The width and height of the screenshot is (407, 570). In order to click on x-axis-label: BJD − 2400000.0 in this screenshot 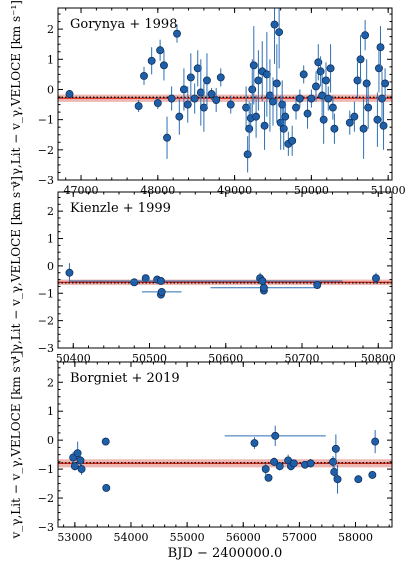, I will do `click(225, 553)`.